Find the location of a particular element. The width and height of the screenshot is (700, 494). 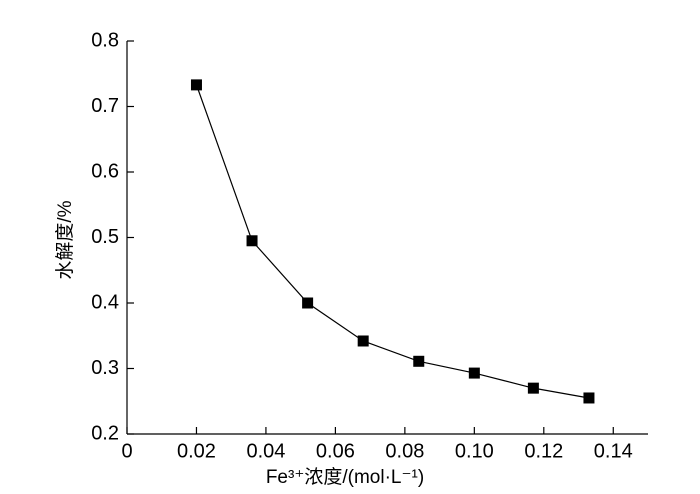

y-tick-label: 0.3 is located at coordinates (105, 368).